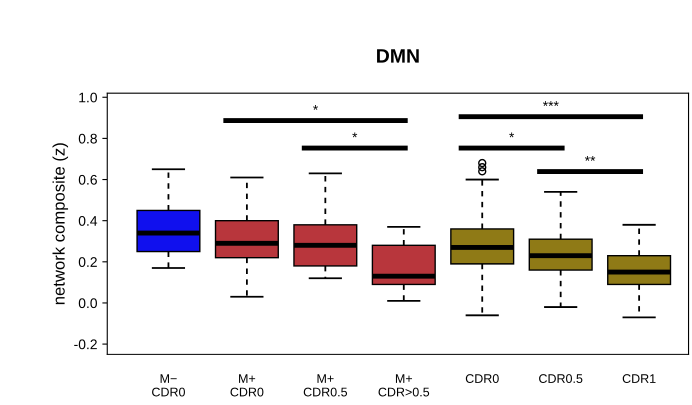 Image resolution: width=692 pixels, height=405 pixels. I want to click on y-tick-label: 0.2, so click(87, 262).